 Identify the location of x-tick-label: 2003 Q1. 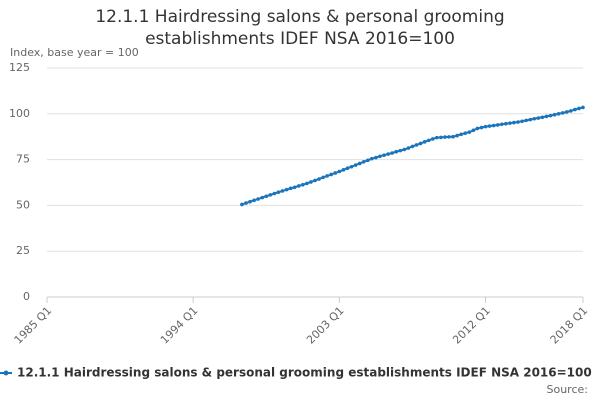
(325, 325).